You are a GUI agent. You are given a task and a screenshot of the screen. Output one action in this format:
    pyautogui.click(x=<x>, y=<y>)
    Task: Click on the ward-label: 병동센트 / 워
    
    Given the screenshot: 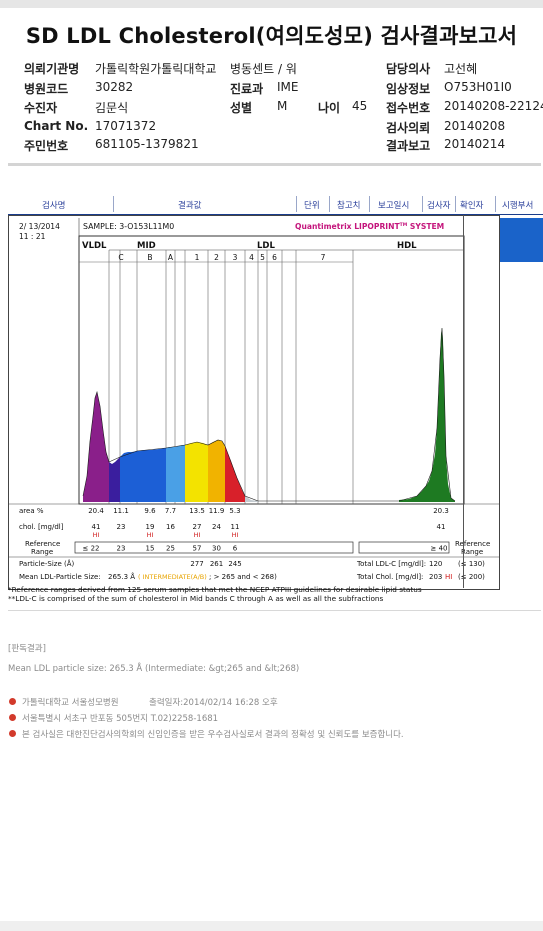 What is the action you would take?
    pyautogui.click(x=263, y=69)
    